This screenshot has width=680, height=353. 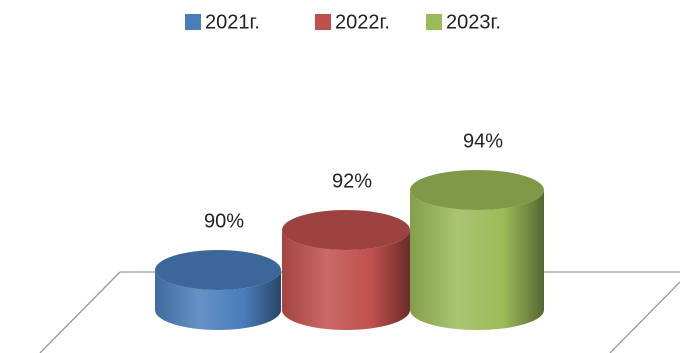 I want to click on data-label: 94%, so click(x=483, y=141).